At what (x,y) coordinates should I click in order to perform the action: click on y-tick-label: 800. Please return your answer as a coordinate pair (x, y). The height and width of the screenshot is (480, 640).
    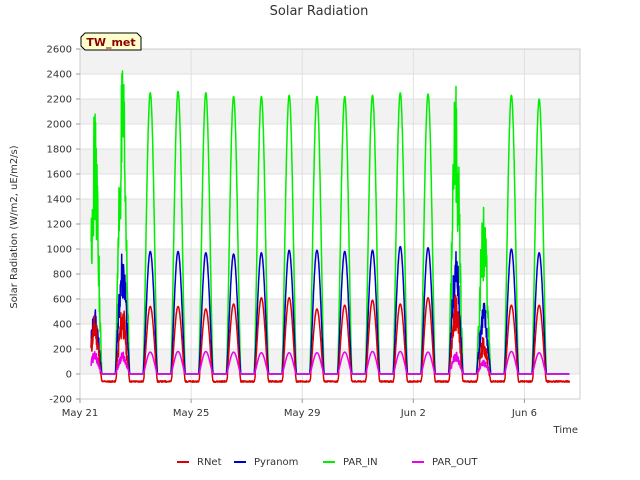
    Looking at the image, I should click on (62, 275).